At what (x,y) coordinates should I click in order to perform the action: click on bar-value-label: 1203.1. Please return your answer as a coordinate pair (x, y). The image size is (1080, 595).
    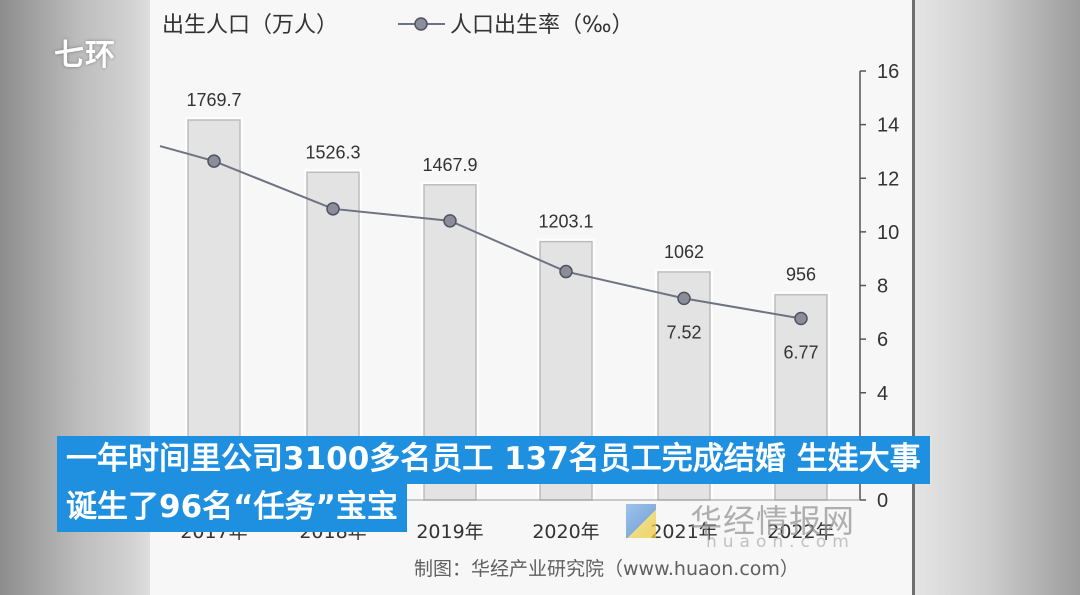
    Looking at the image, I should click on (565, 222).